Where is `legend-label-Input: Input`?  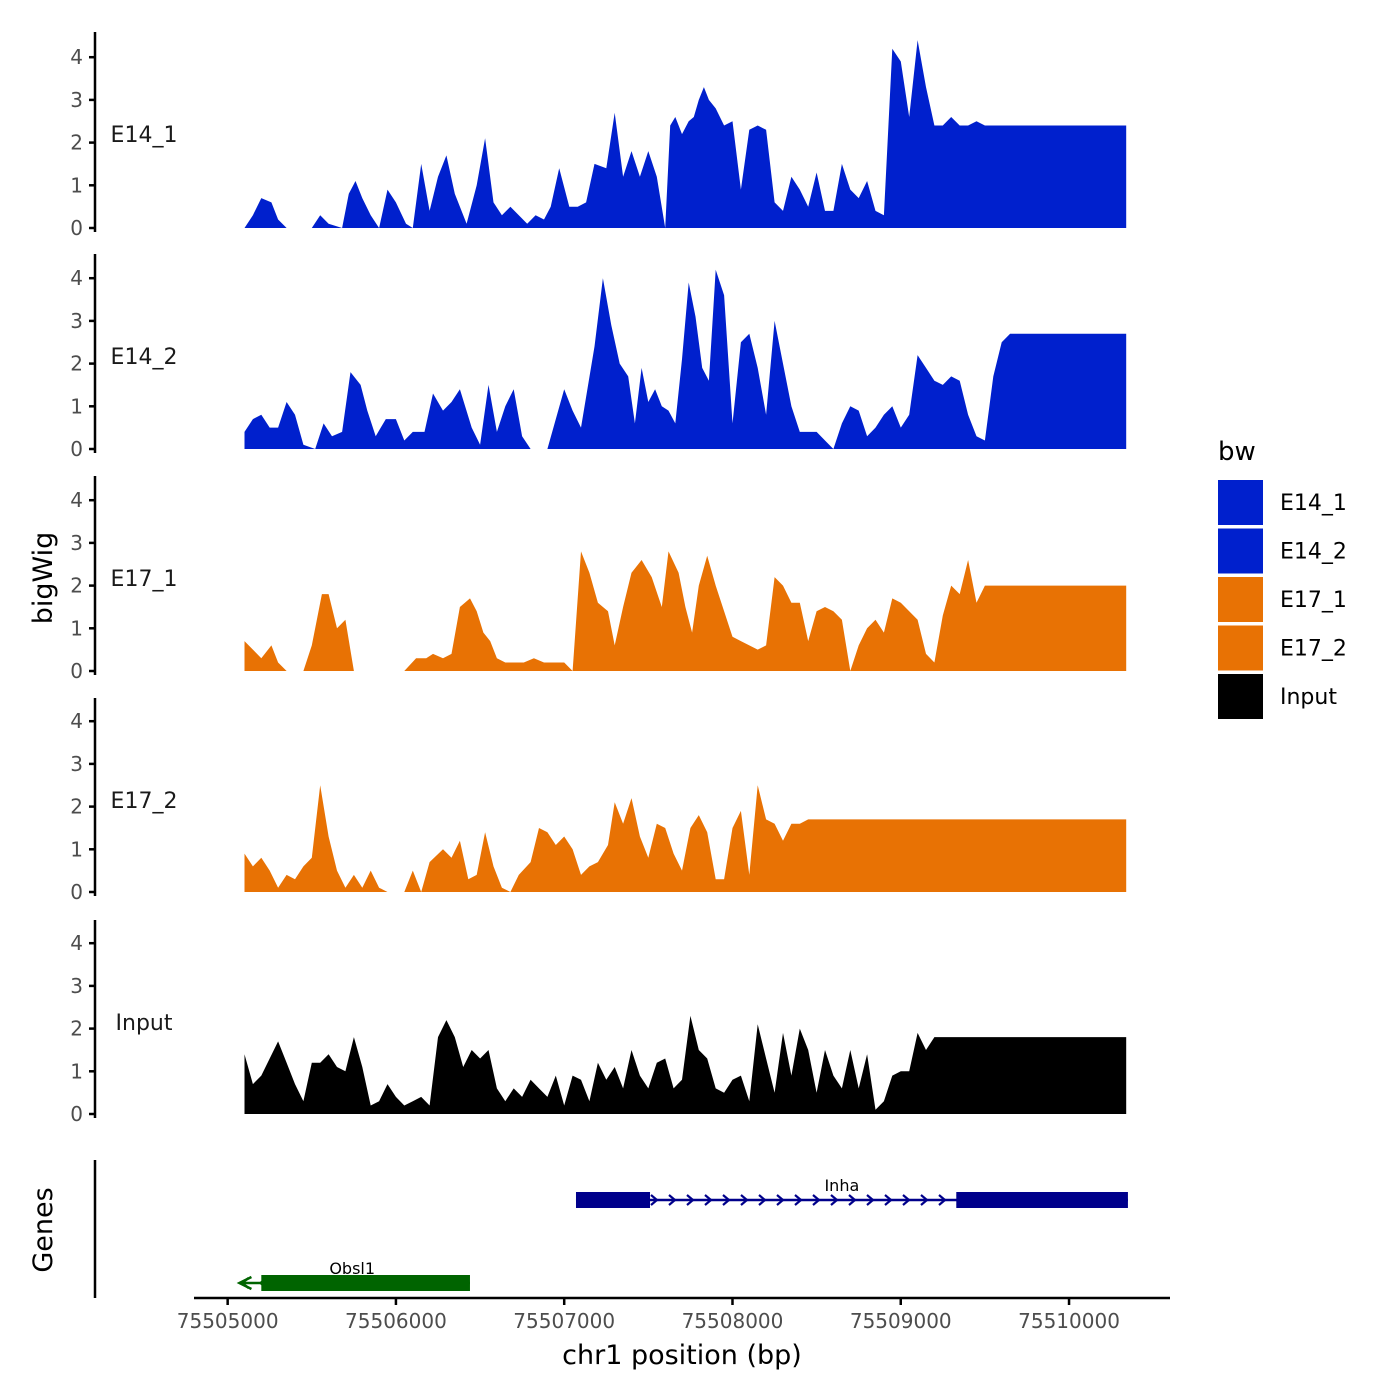
legend-label-Input: Input is located at coordinates (1308, 697).